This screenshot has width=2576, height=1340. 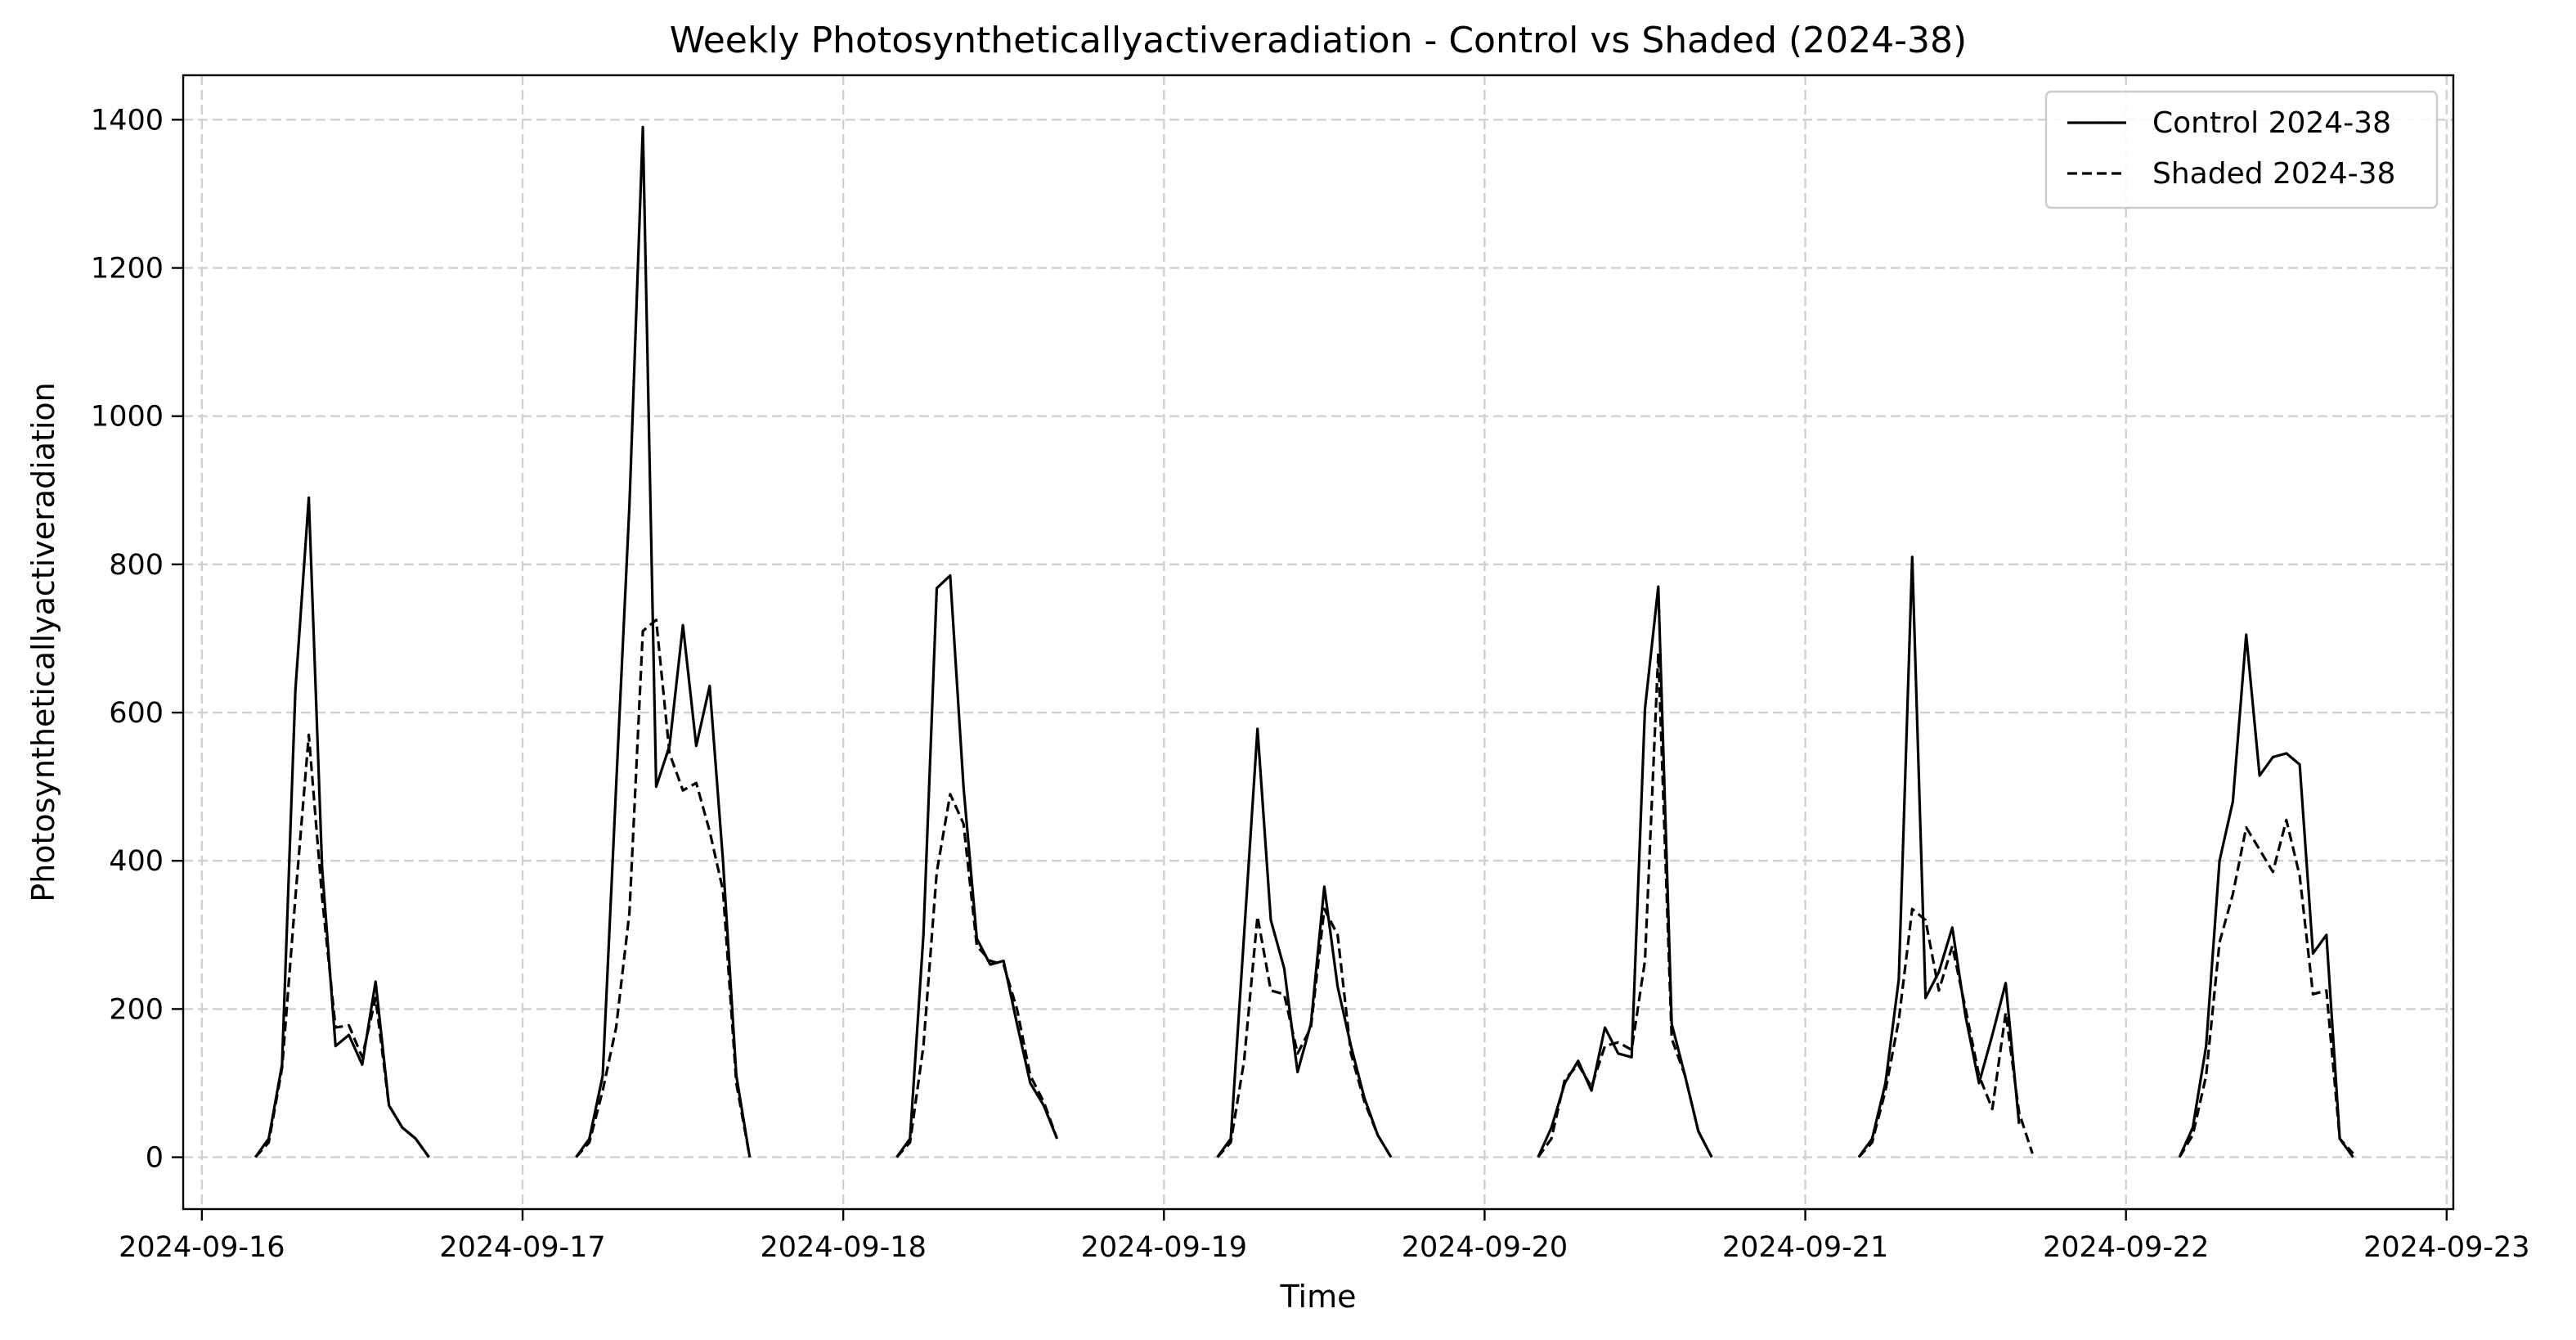 I want to click on y-tick-label: 0, so click(x=155, y=1158).